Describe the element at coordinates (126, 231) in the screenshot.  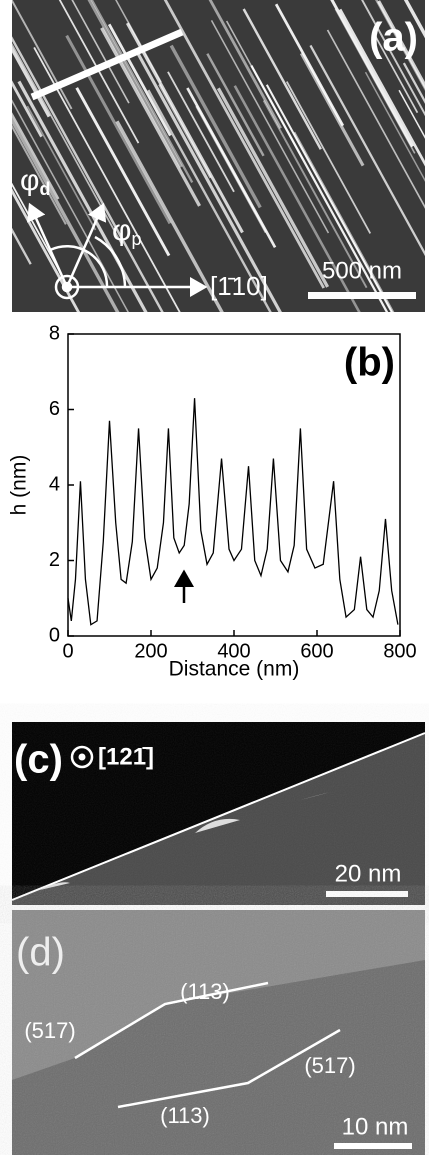
I see `phi-p: φp` at that location.